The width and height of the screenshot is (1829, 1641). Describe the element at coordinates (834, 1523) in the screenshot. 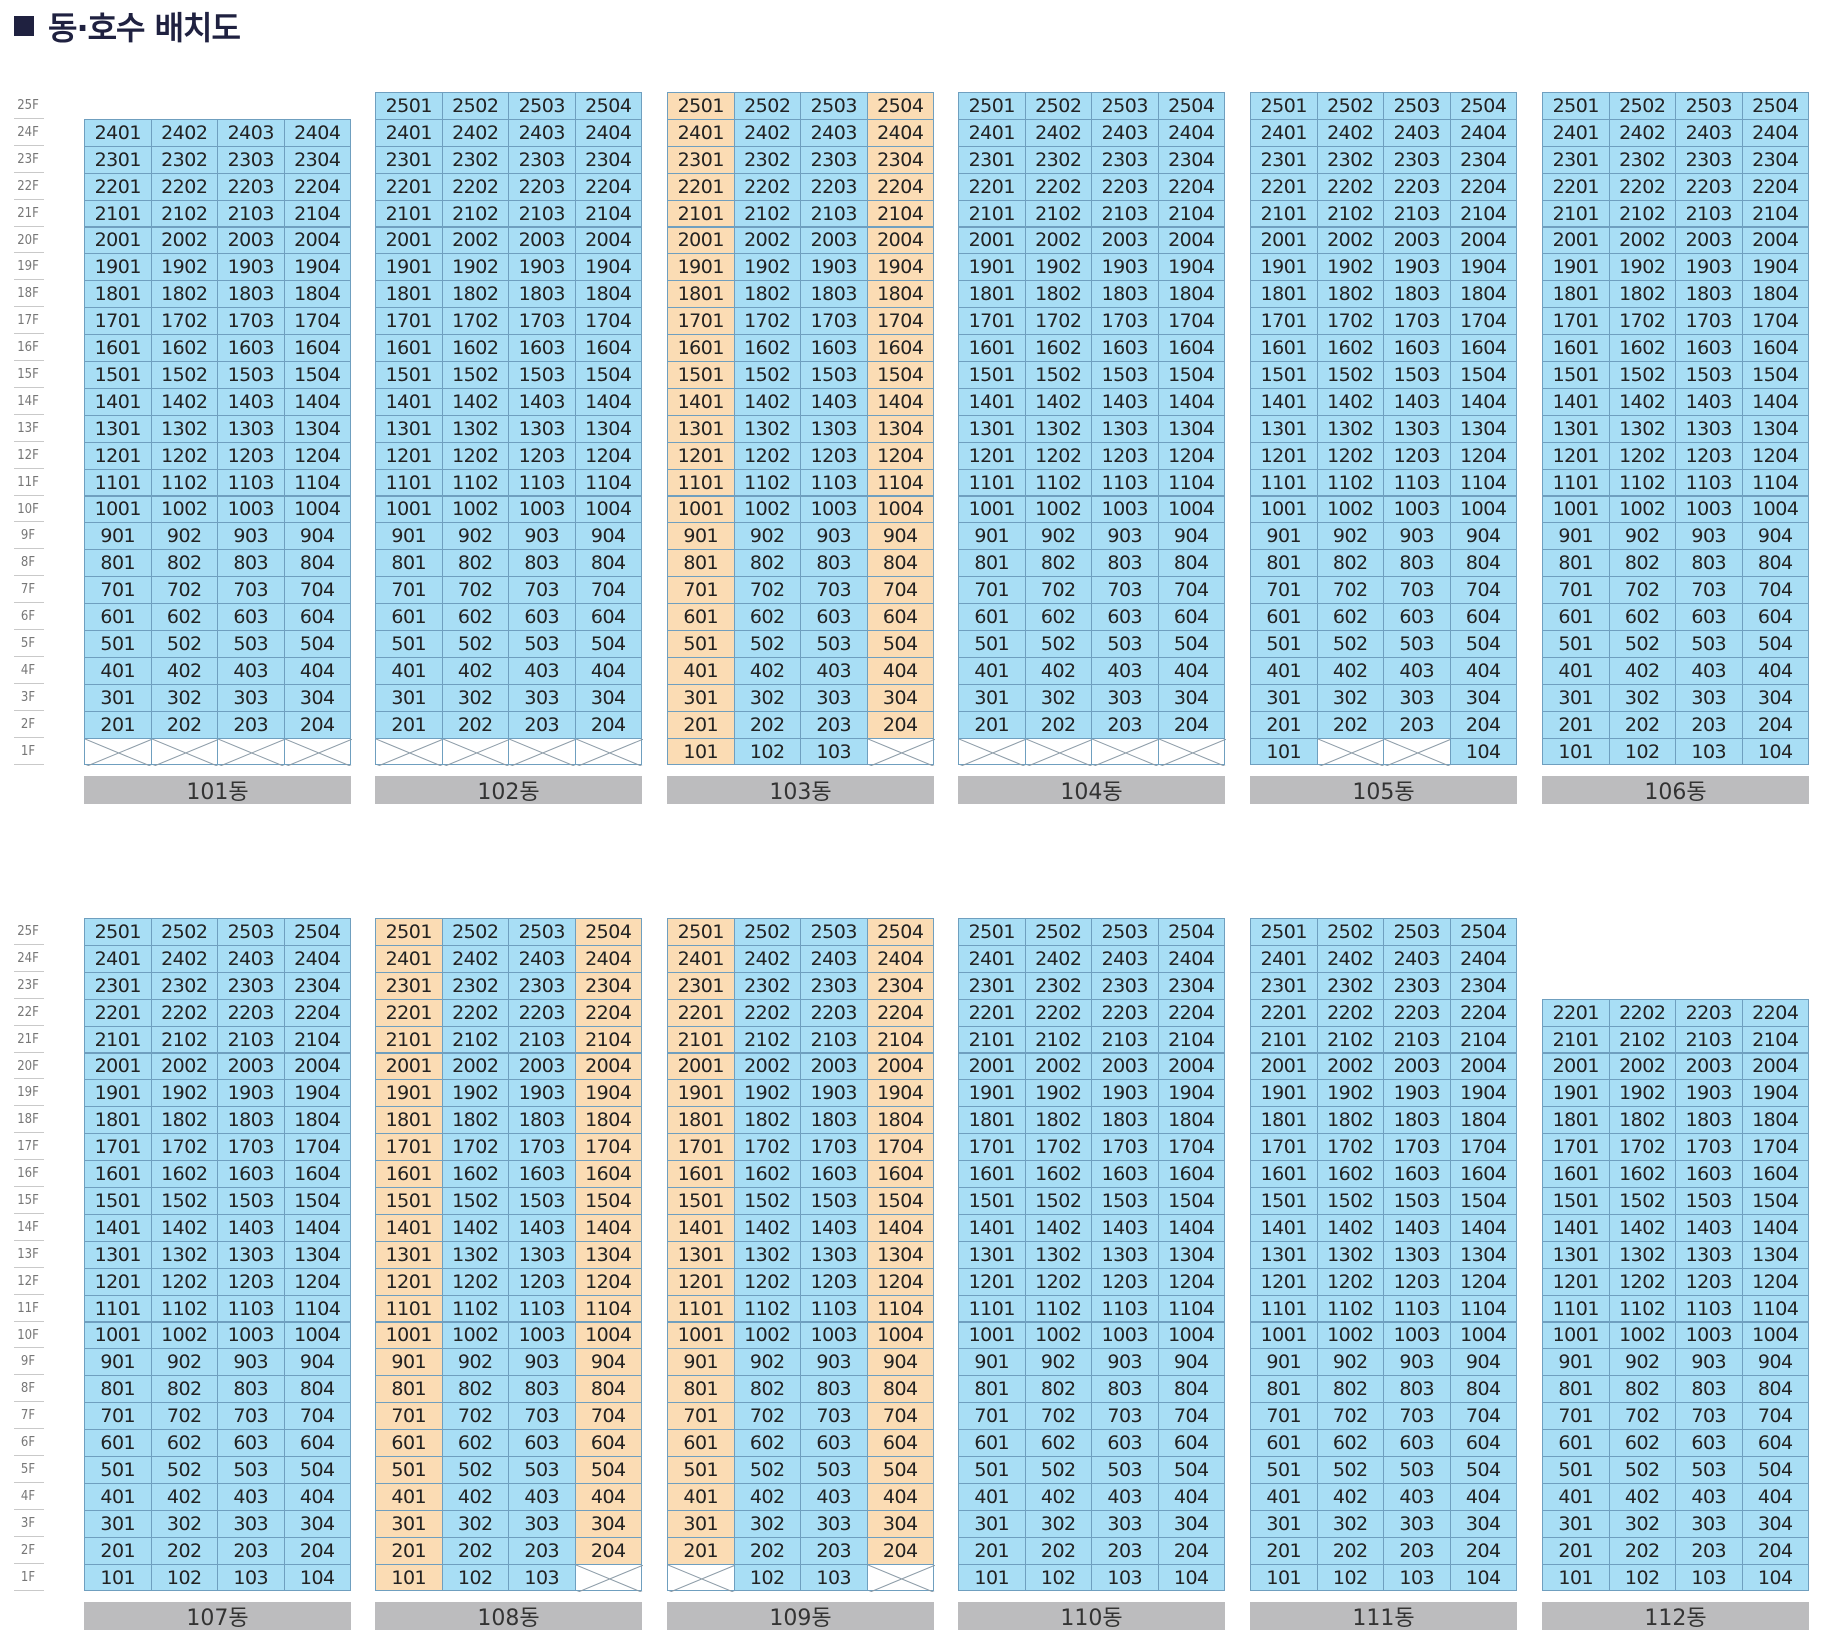

I see `unit-cell: 303` at that location.